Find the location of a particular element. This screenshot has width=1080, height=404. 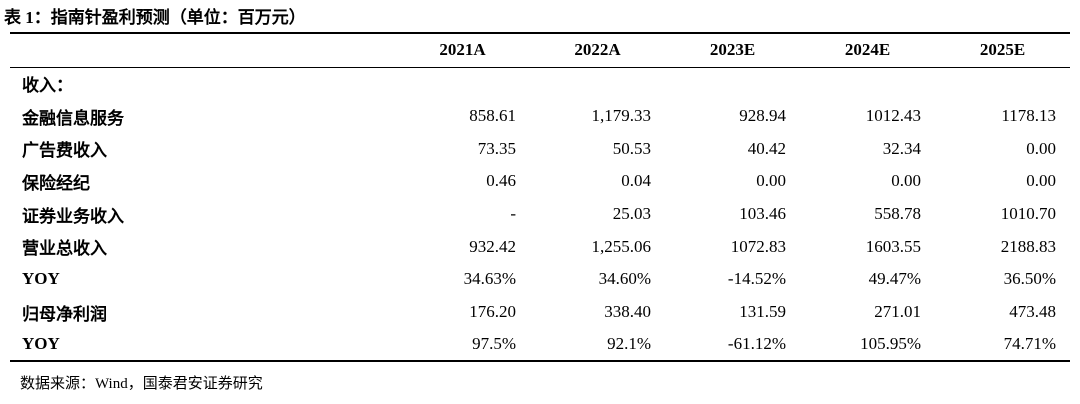

cell: 1,179.33 is located at coordinates (621, 116).